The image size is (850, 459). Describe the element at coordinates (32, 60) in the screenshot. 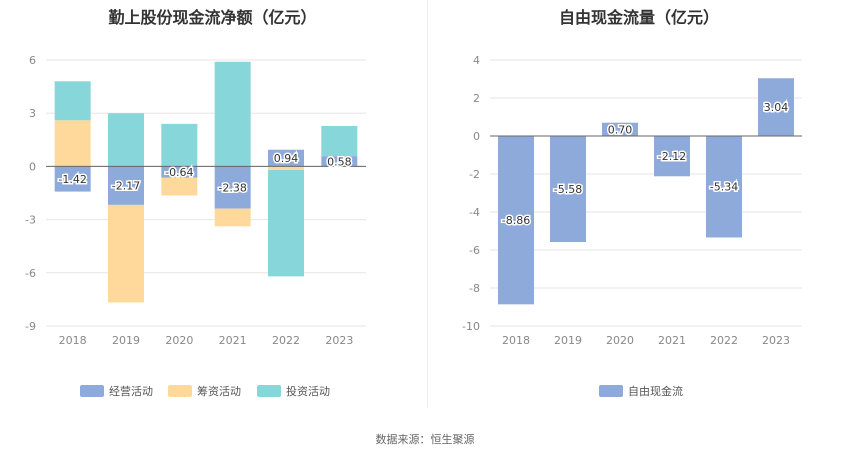

I see `y-tick-label: 6` at that location.